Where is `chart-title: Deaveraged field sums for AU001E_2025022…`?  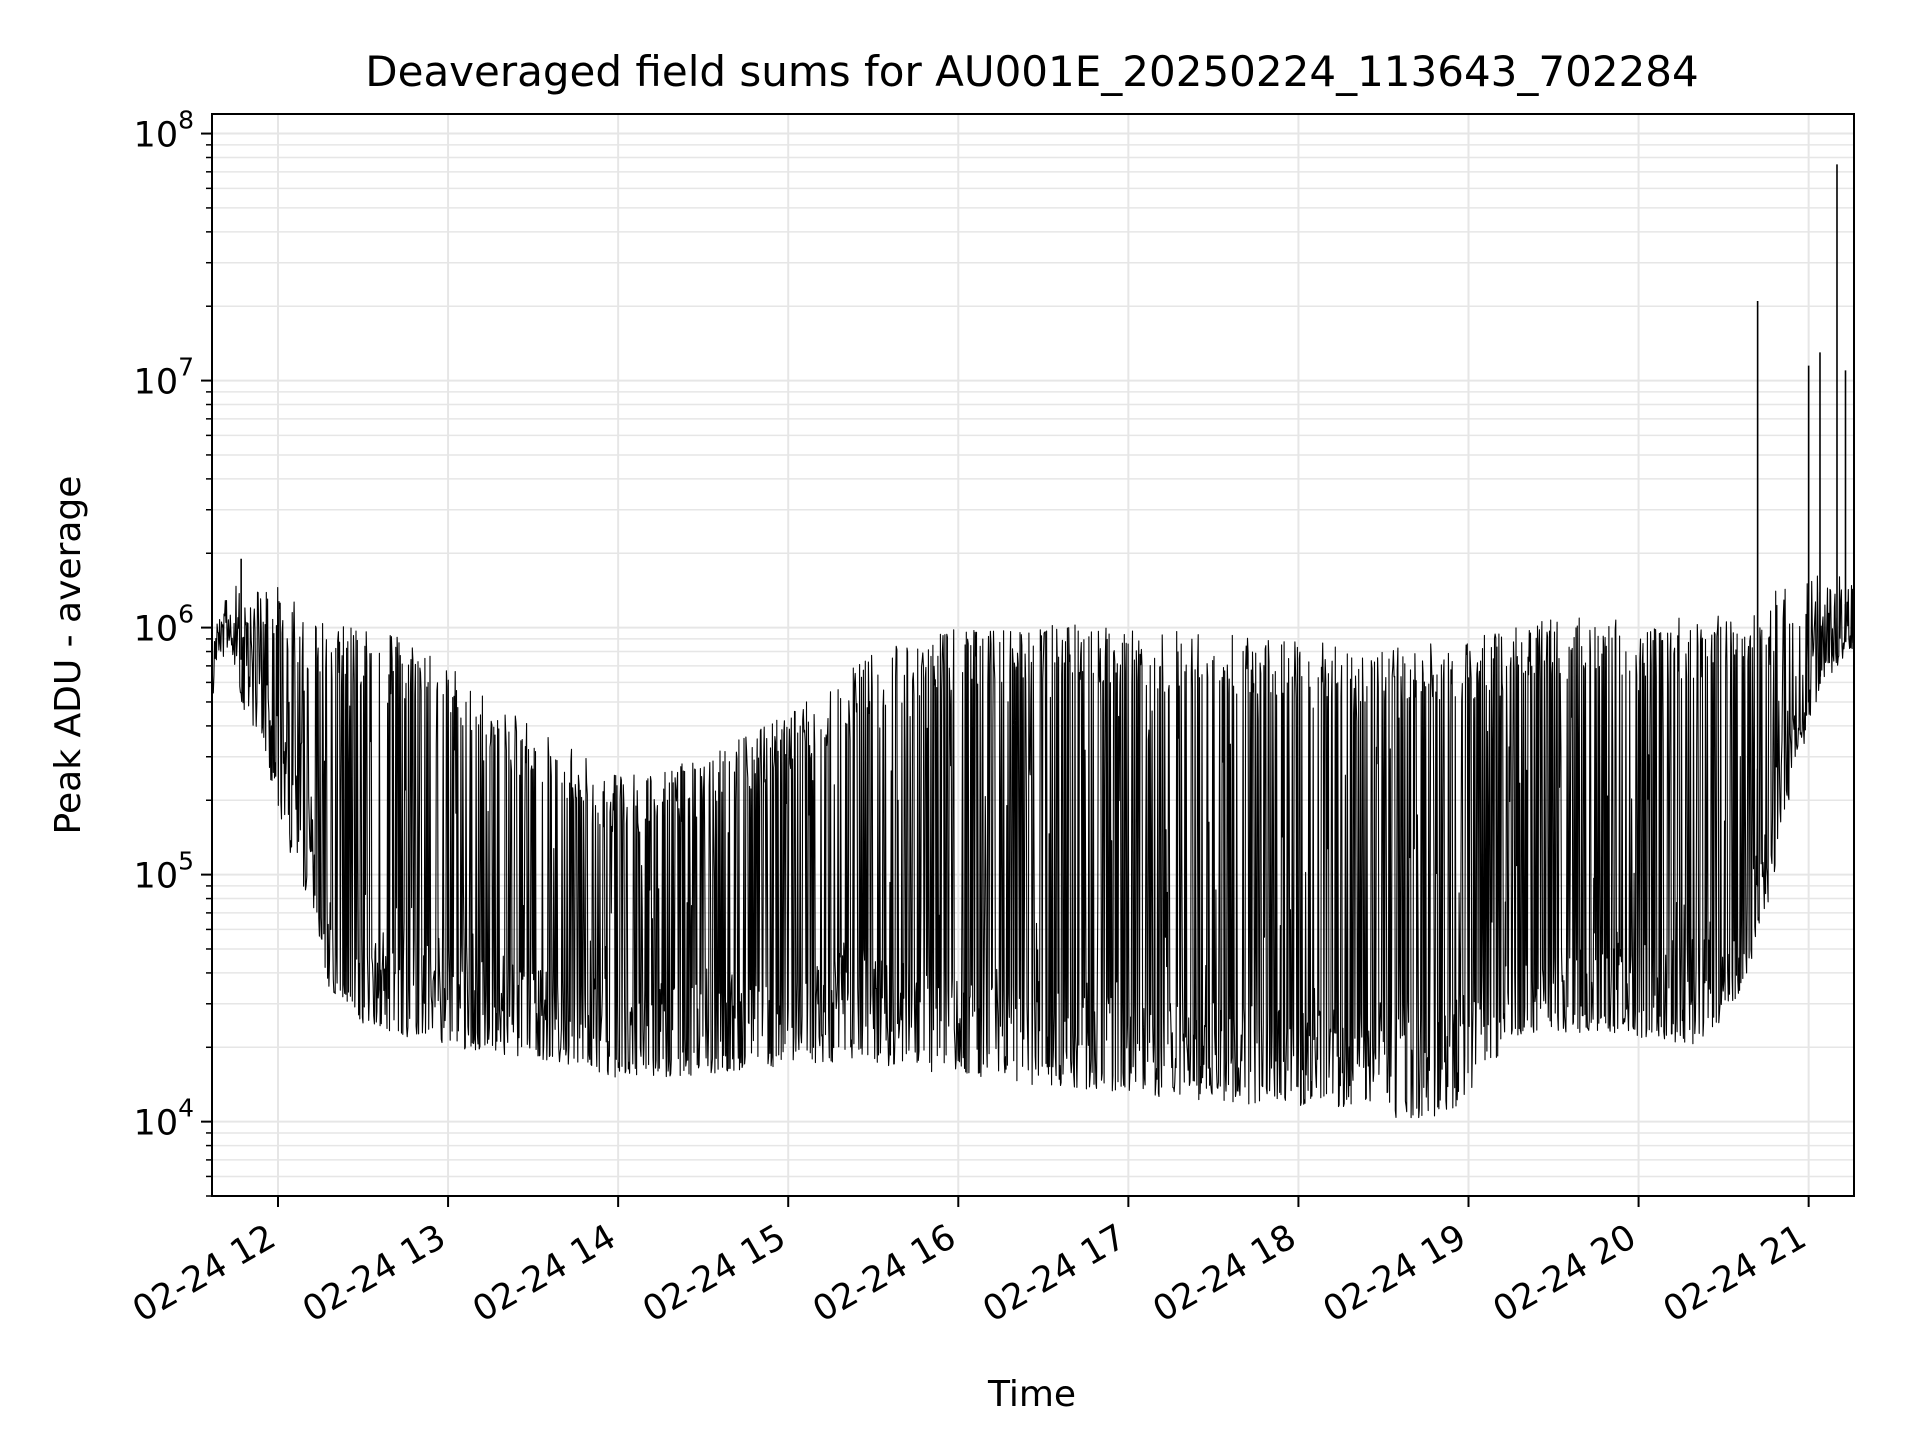
chart-title: Deaveraged field sums for AU001E_2025022… is located at coordinates (1031, 71).